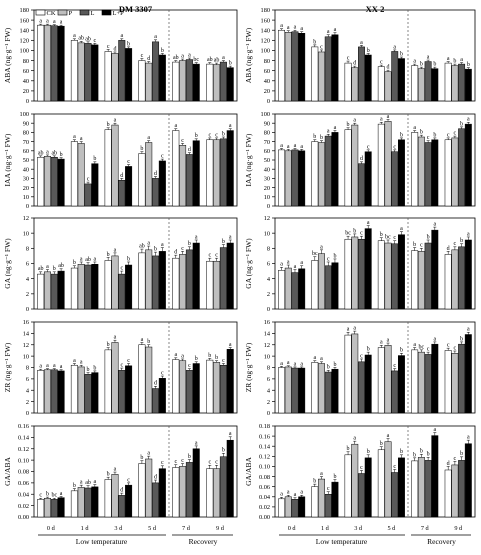 The image size is (481, 555). I want to click on y-tick-label: 0.02, so click(264, 507).